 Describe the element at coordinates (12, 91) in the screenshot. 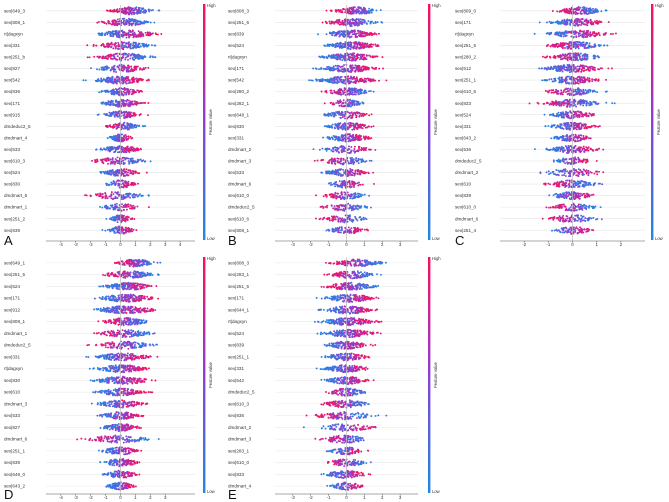

I see `feature-label: sex|836` at that location.